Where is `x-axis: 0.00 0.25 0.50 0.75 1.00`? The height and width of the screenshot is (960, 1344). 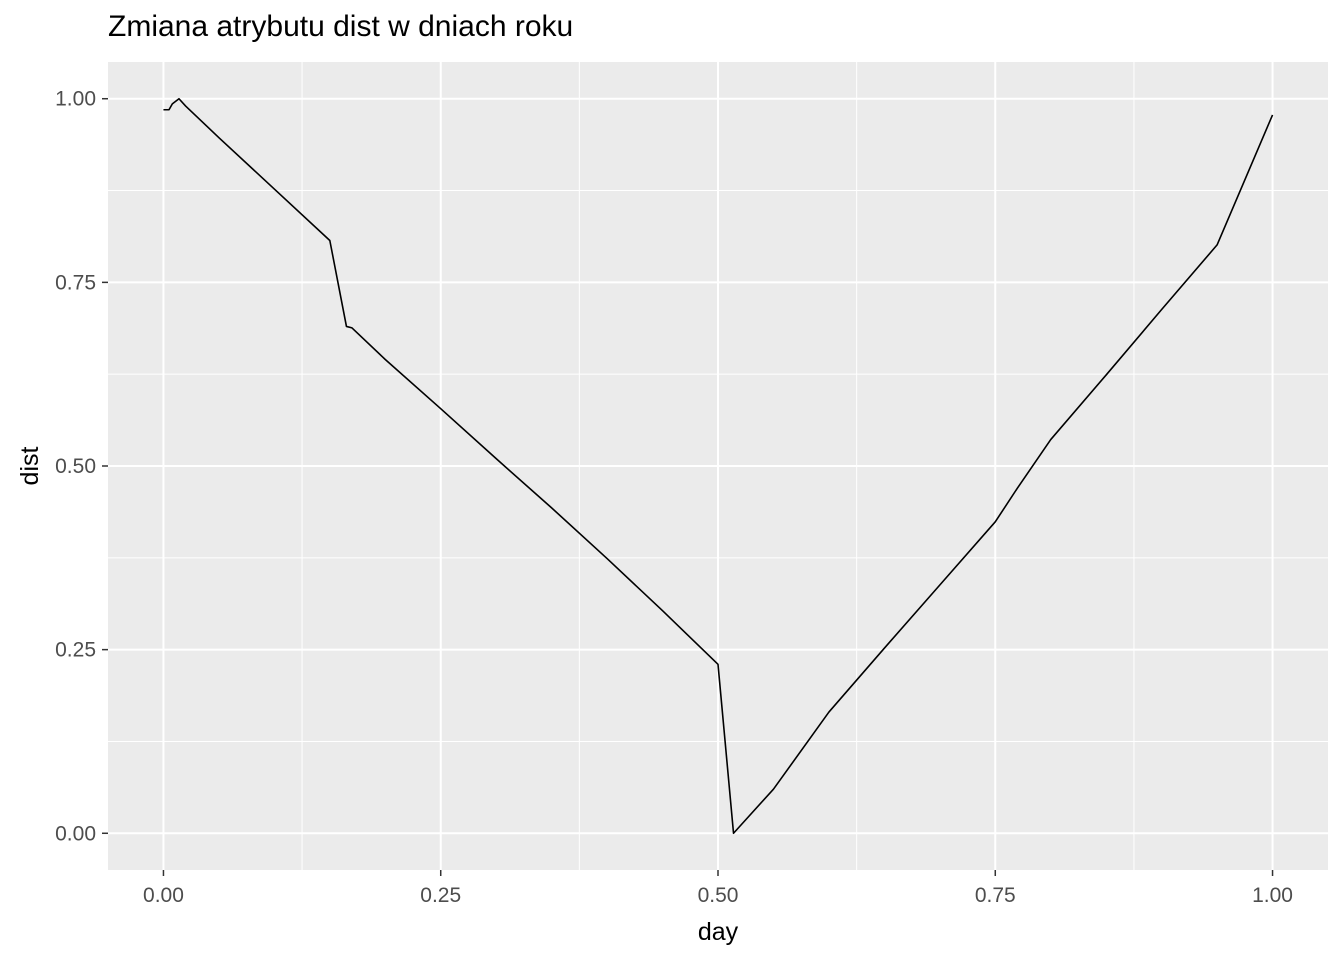
x-axis: 0.00 0.25 0.50 0.75 1.00 is located at coordinates (718, 888).